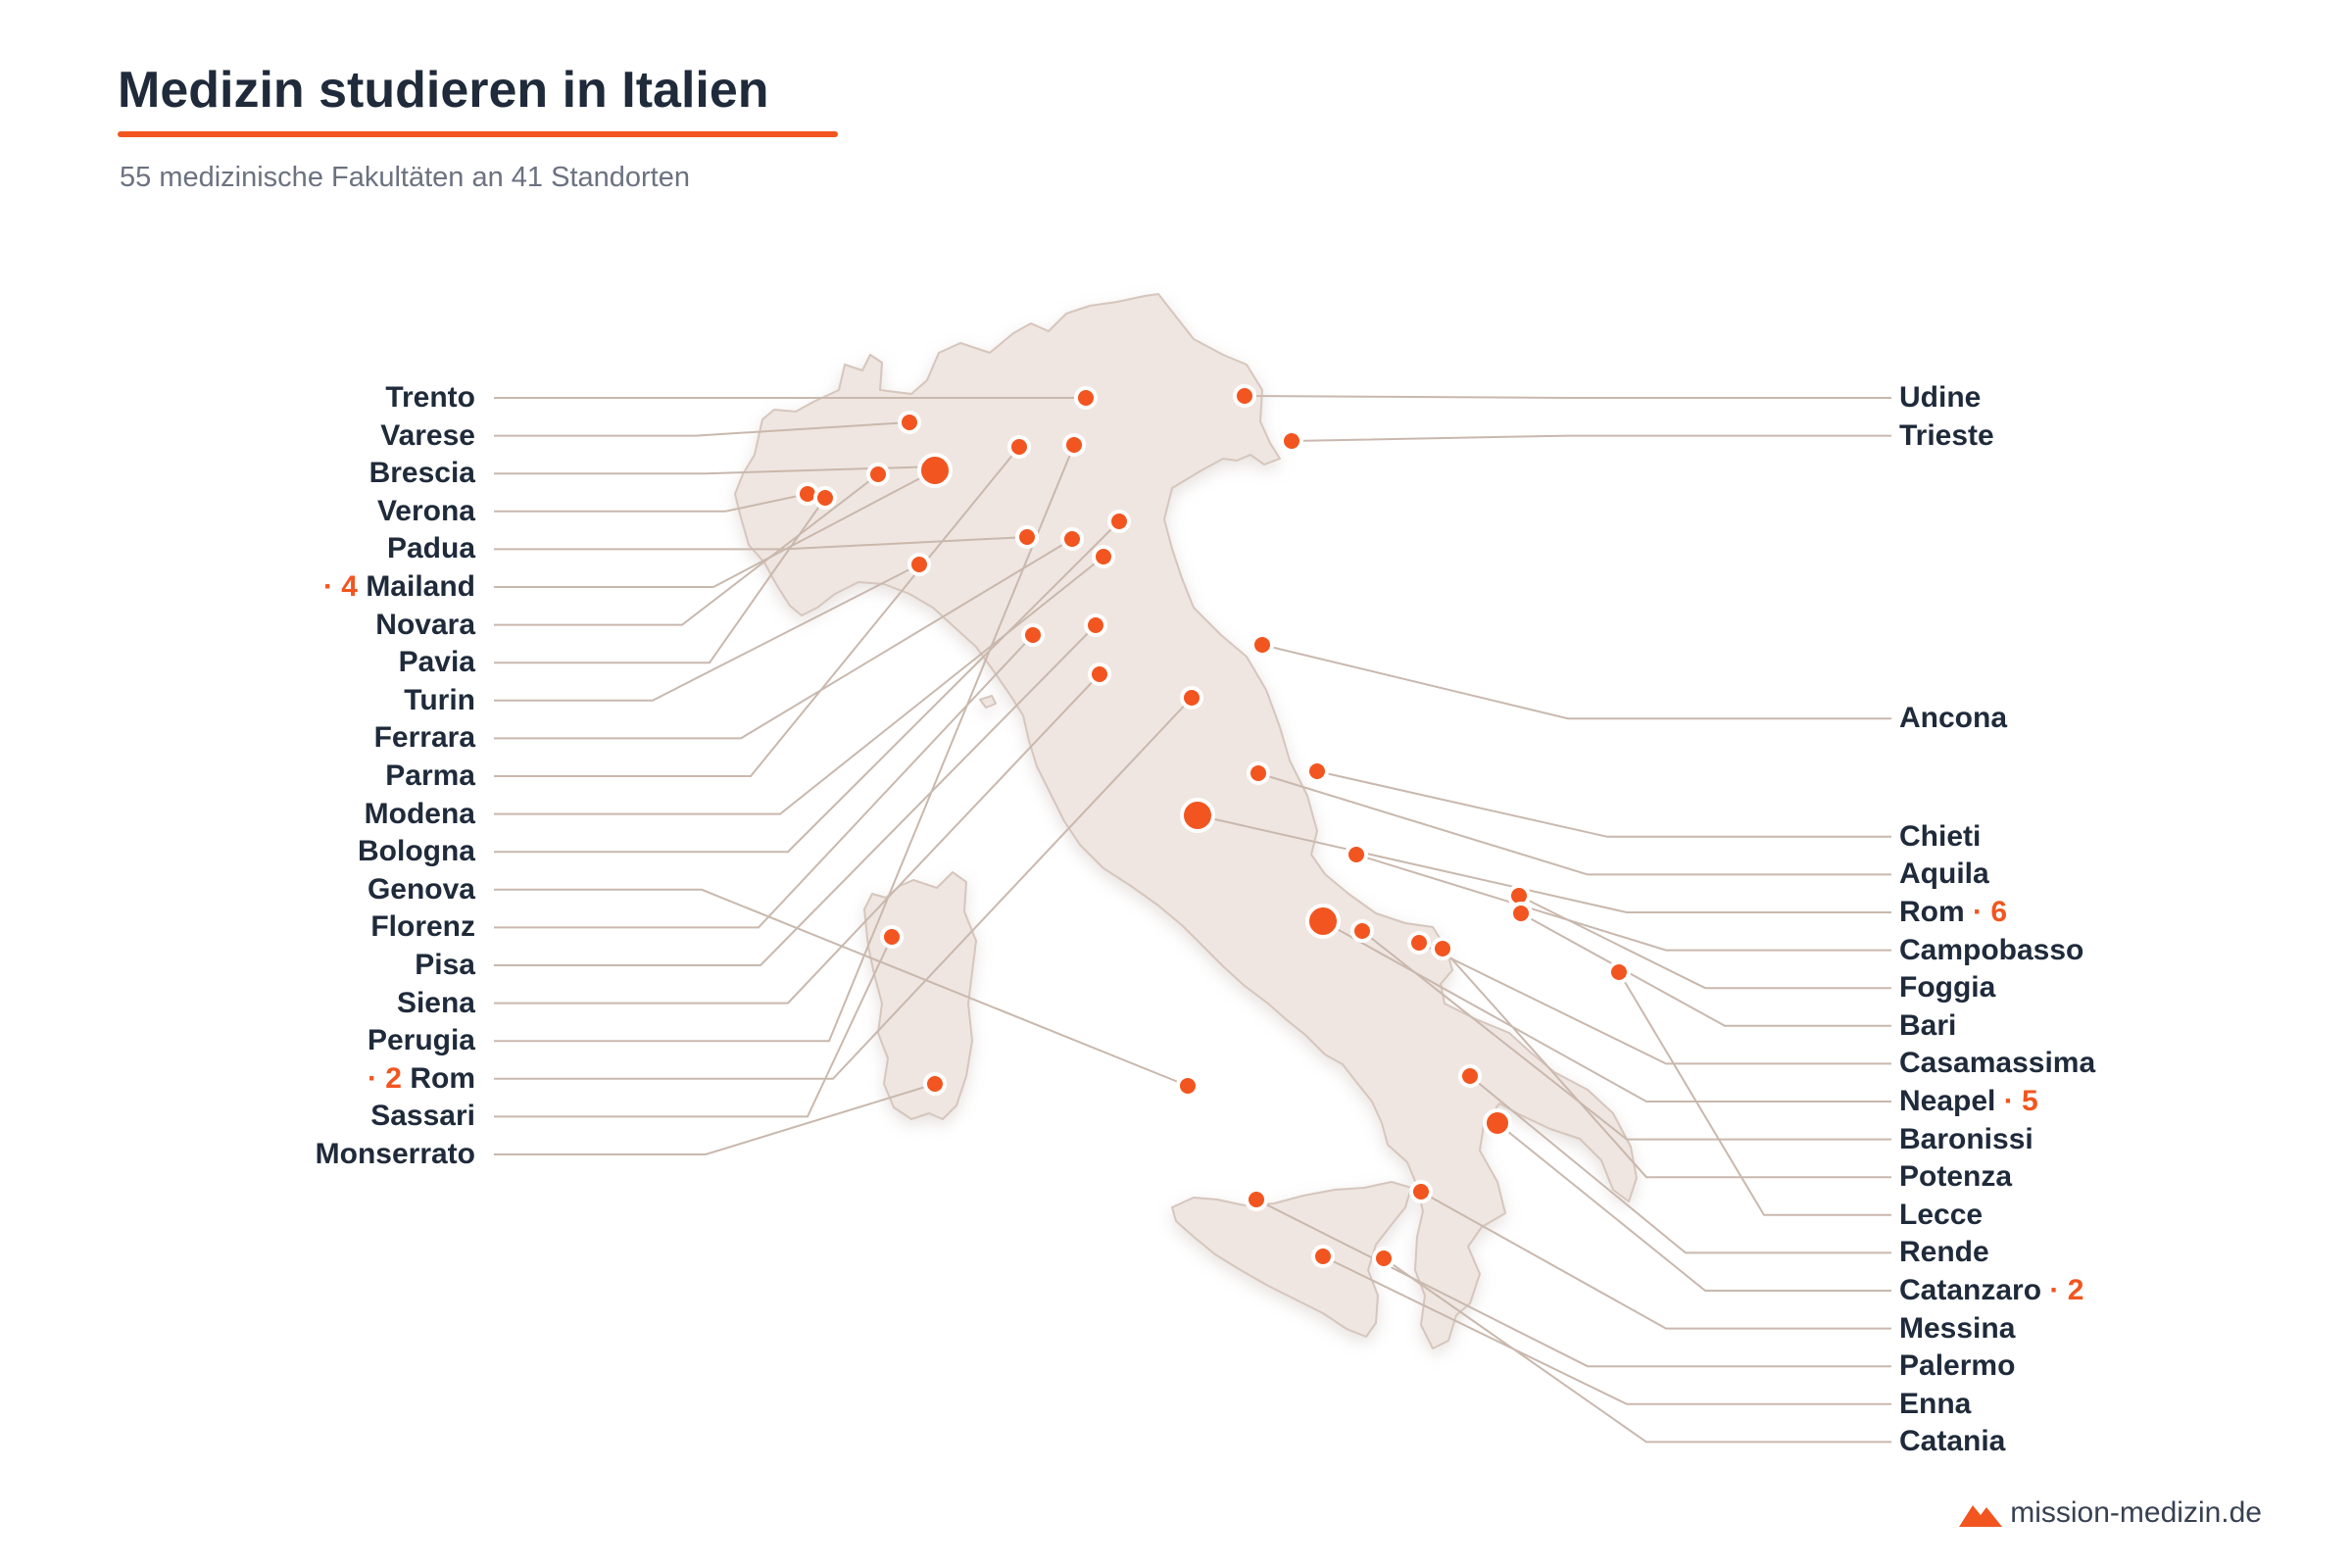 This screenshot has height=1568, width=2352. I want to click on city-label-modena: Modena, so click(420, 814).